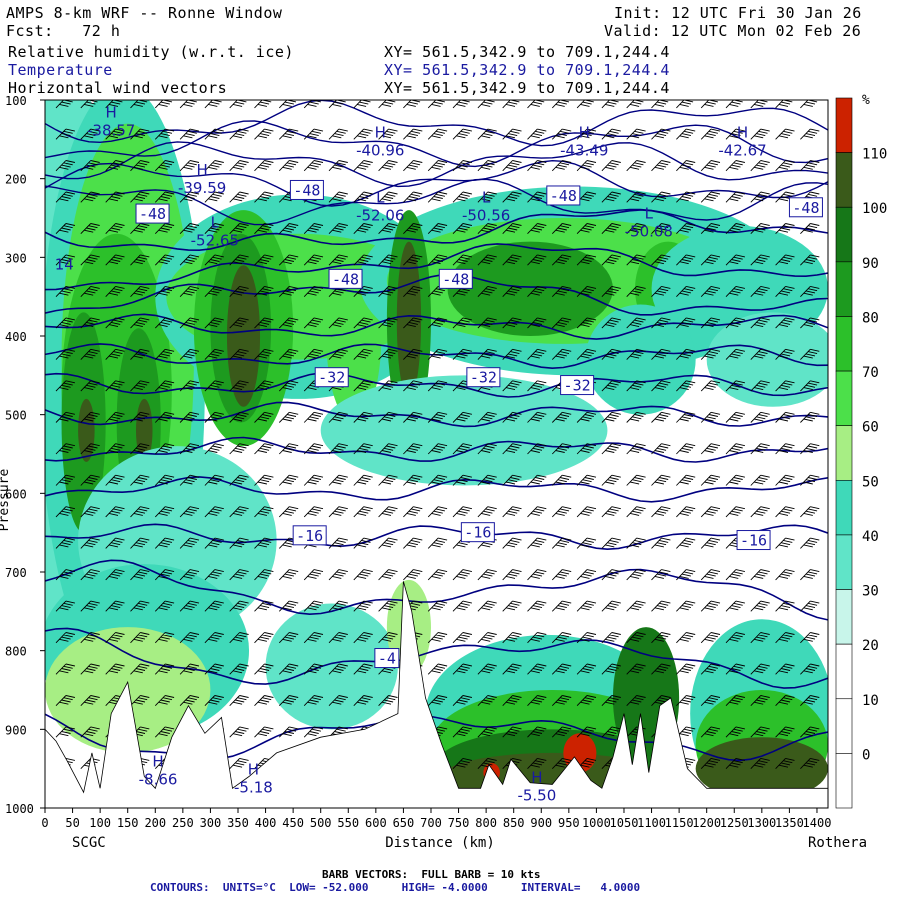 Image resolution: width=900 pixels, height=900 pixels. Describe the element at coordinates (679, 823) in the screenshot. I see `x-tick-label: 1150` at that location.